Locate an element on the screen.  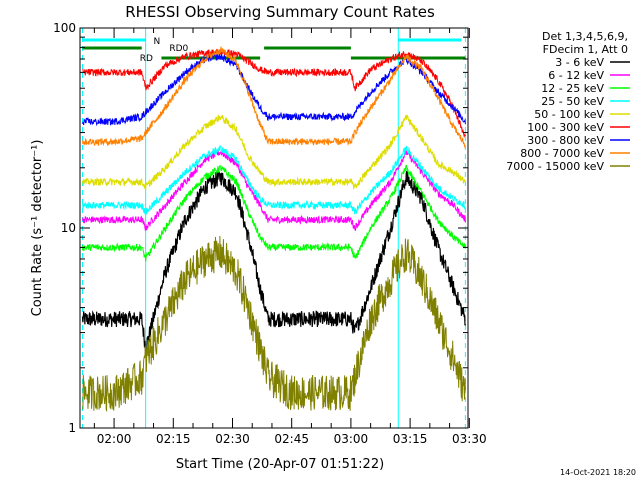
night-flag-label: N is located at coordinates (157, 42).